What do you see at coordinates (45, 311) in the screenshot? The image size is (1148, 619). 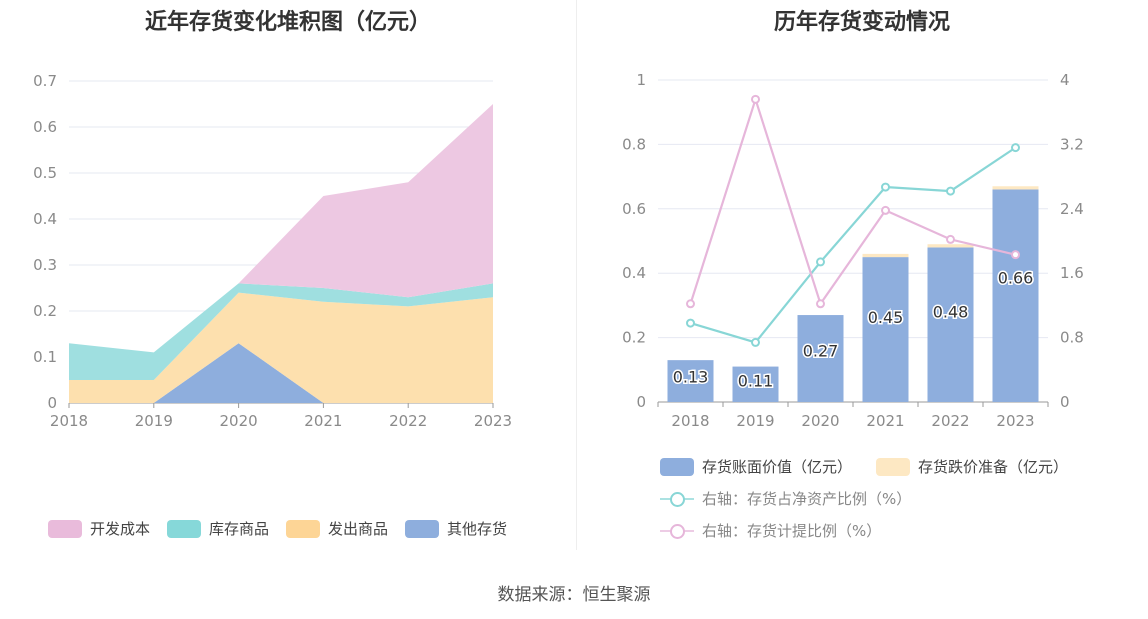 I see `y-tick-label: 0.2` at bounding box center [45, 311].